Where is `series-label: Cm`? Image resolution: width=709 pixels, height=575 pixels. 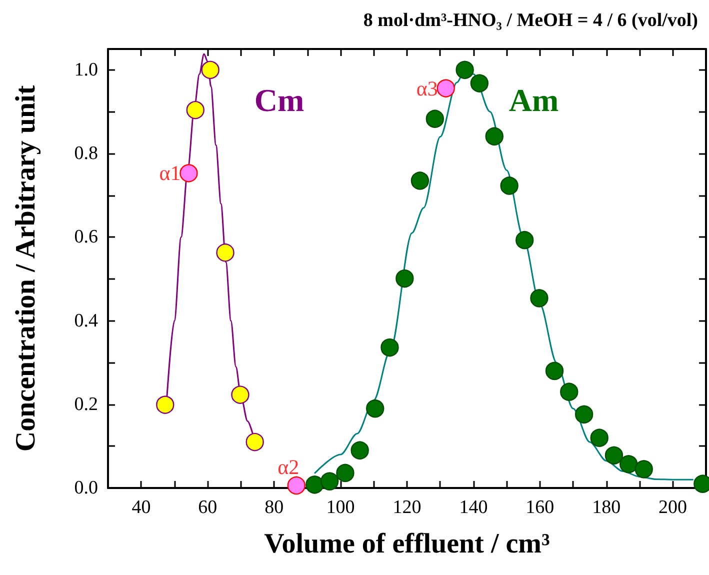
series-label: Cm is located at coordinates (279, 100).